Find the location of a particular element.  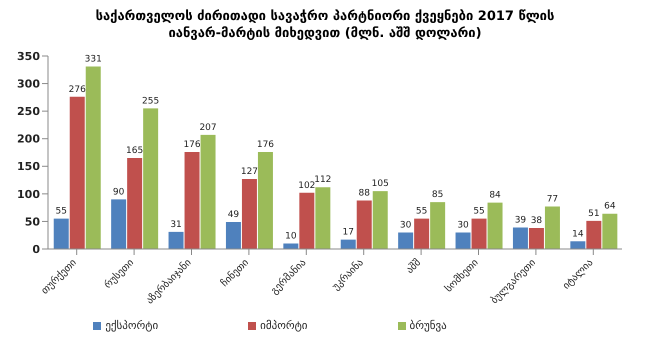

data-label: 49 is located at coordinates (234, 215).